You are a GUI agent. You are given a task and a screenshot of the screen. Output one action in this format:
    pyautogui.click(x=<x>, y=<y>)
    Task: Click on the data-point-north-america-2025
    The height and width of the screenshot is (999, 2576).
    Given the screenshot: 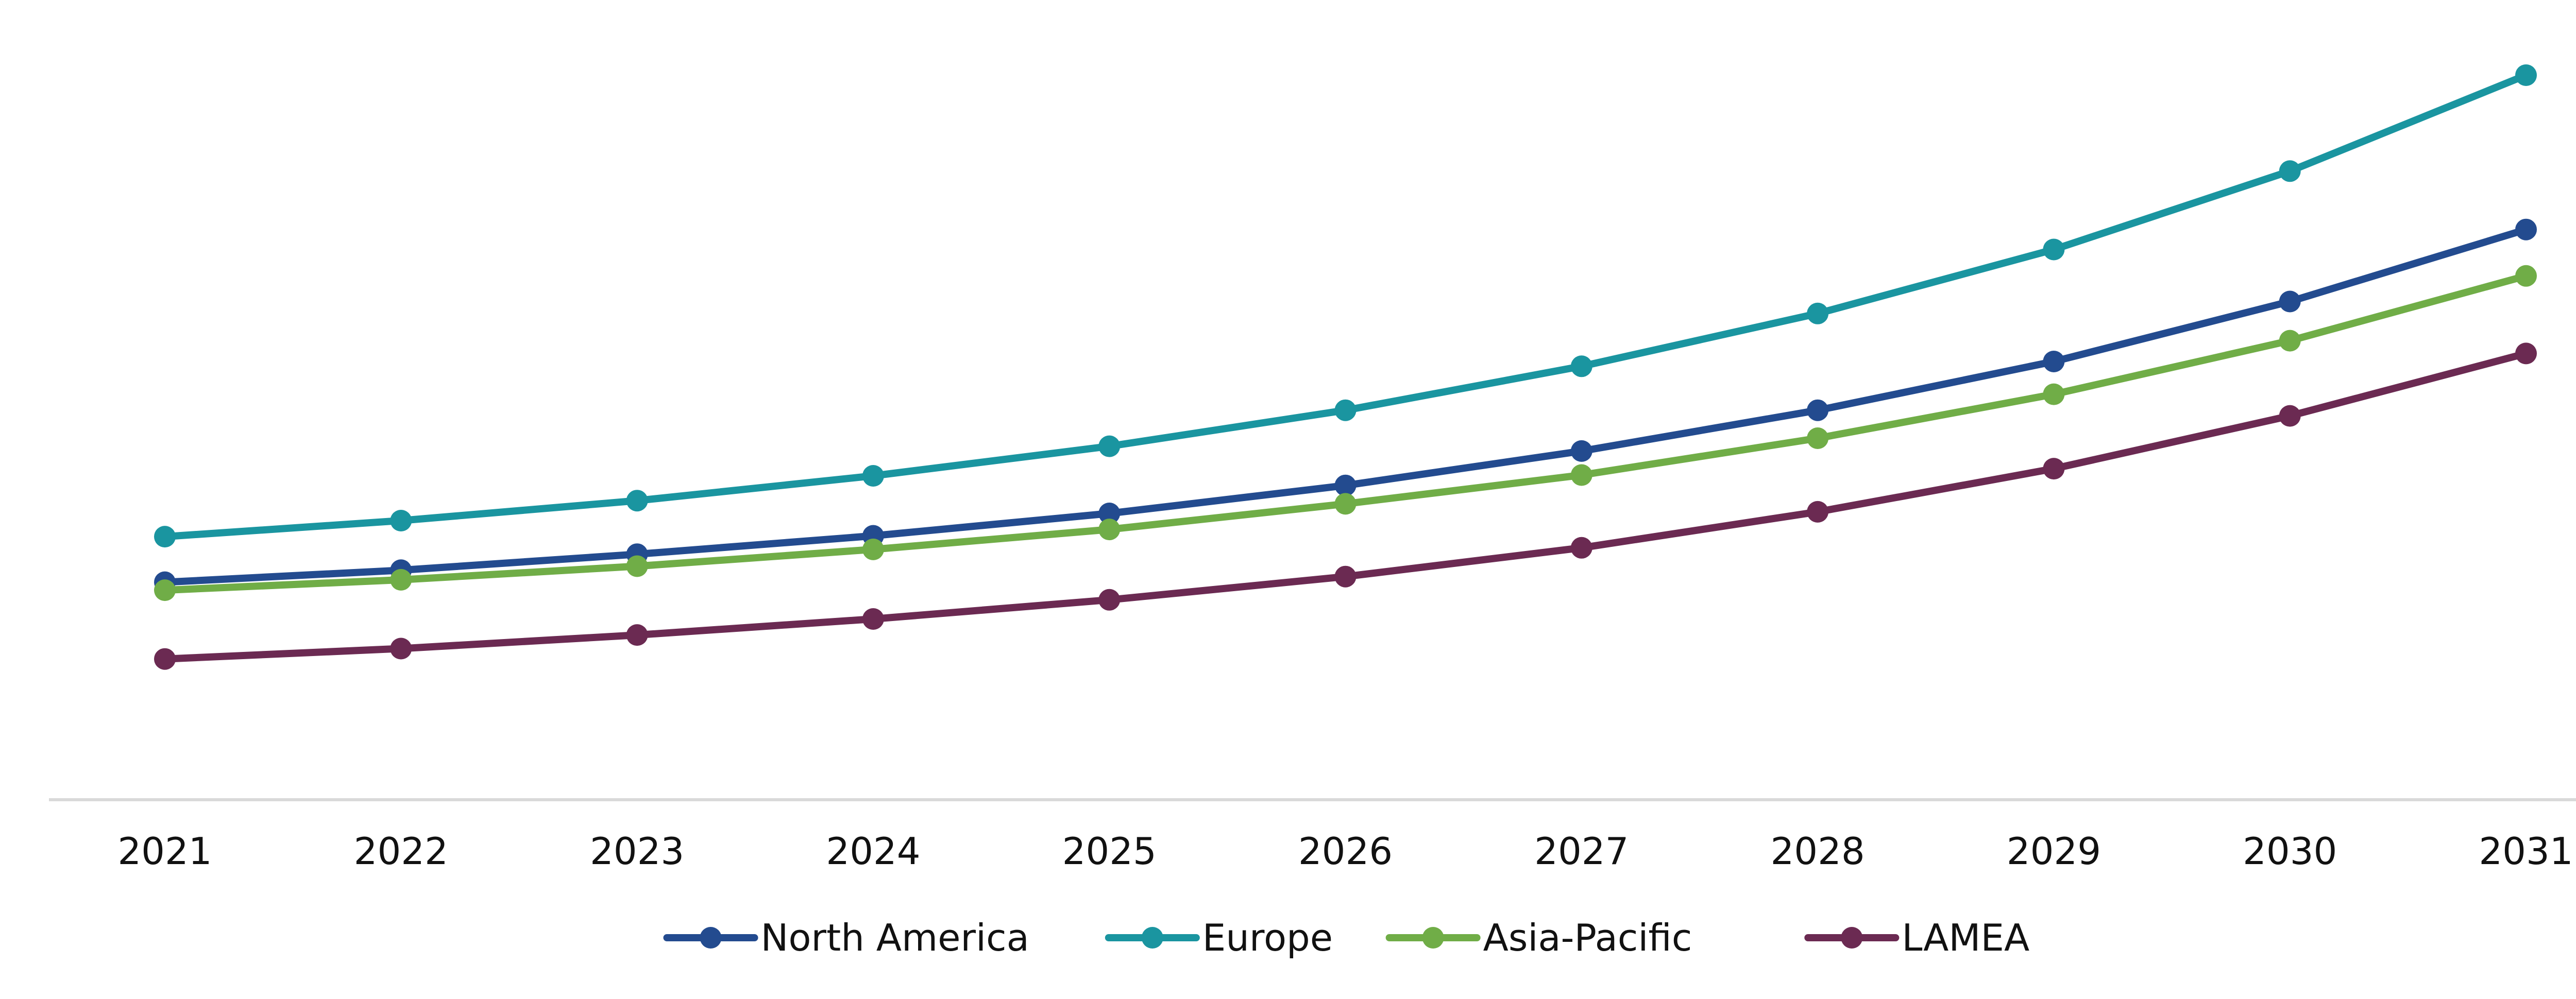 What is the action you would take?
    pyautogui.click(x=1109, y=513)
    